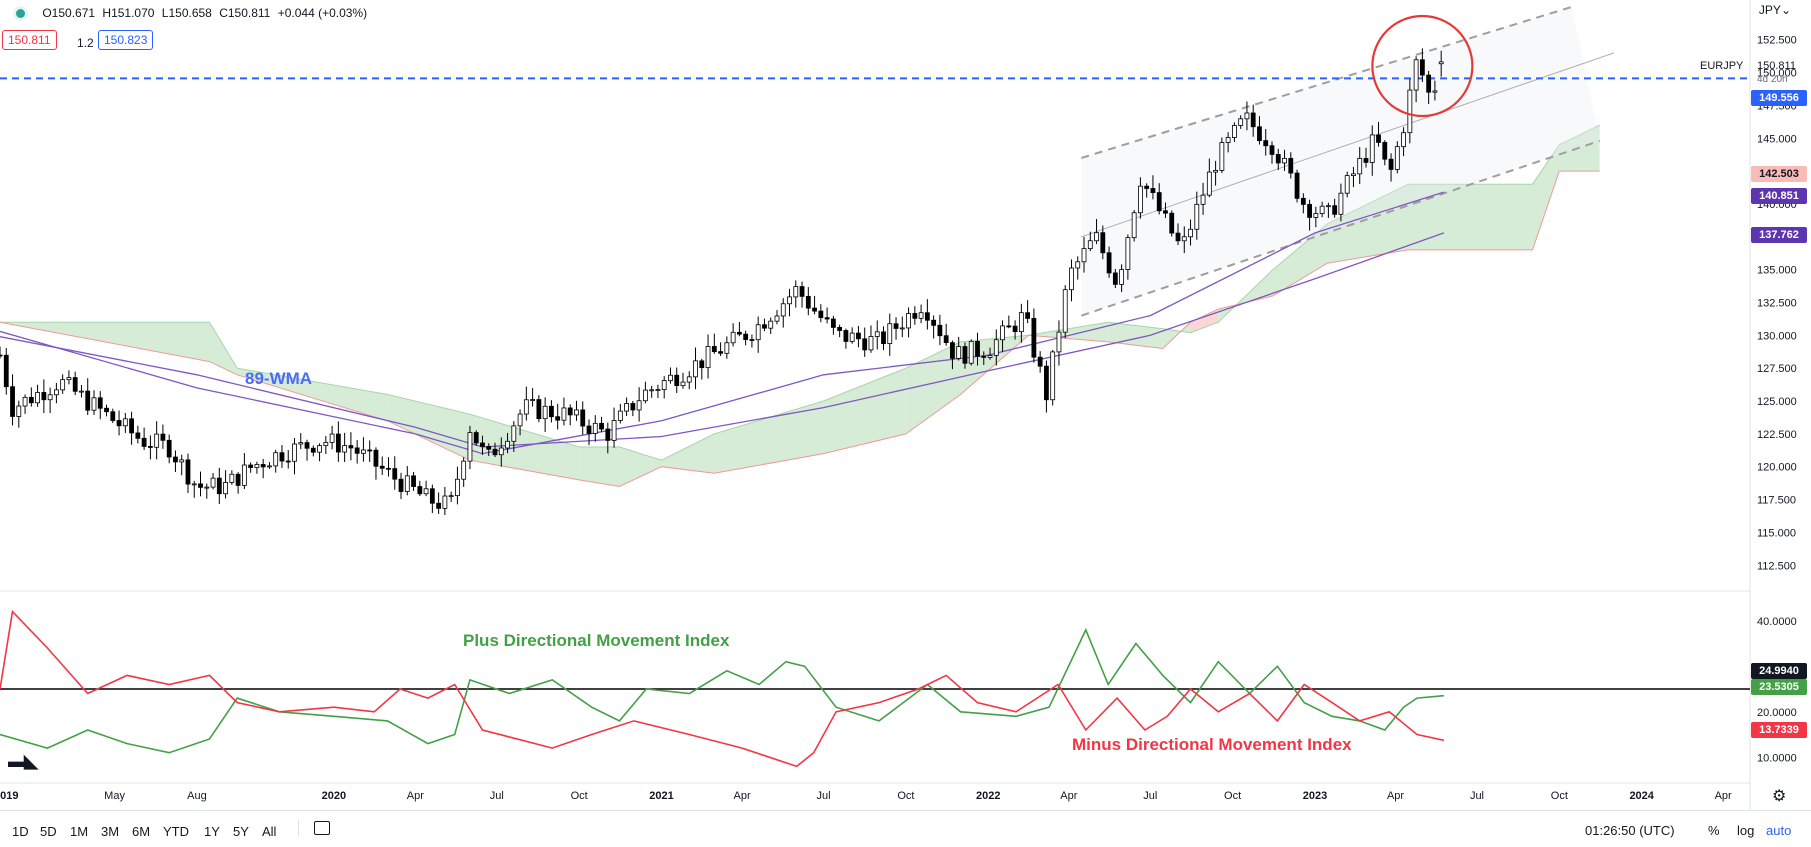 The height and width of the screenshot is (847, 1811). I want to click on range-button-ytd: YTD, so click(176, 831).